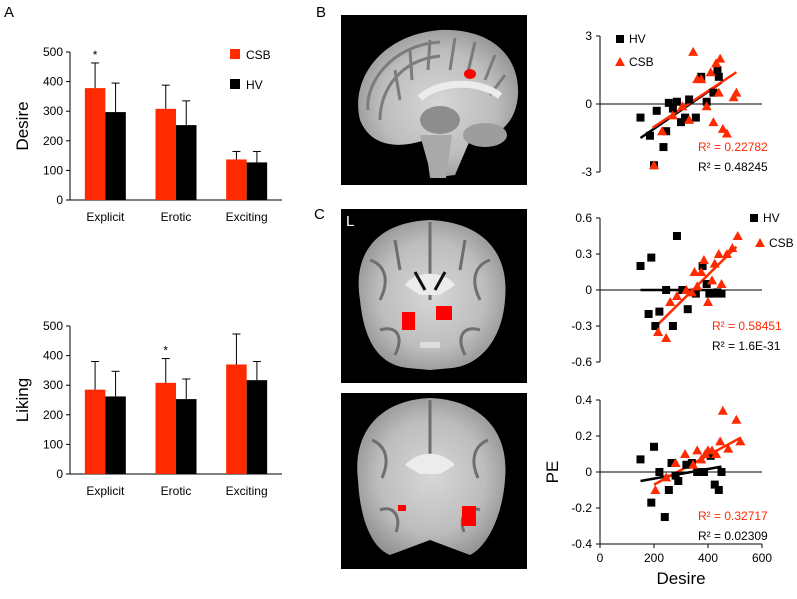  I want to click on legend-swatch, so click(235, 84).